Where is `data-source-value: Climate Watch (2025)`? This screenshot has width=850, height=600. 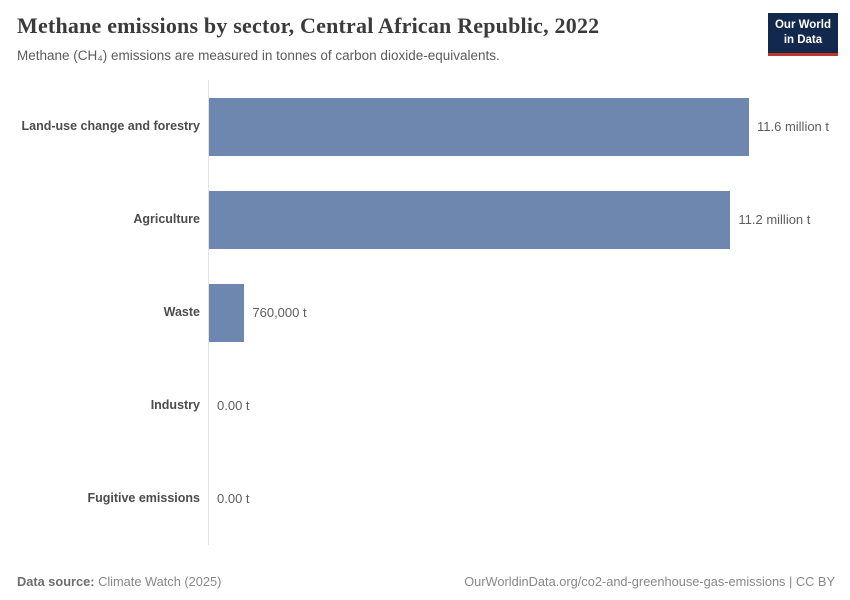 data-source-value: Climate Watch (2025) is located at coordinates (160, 581).